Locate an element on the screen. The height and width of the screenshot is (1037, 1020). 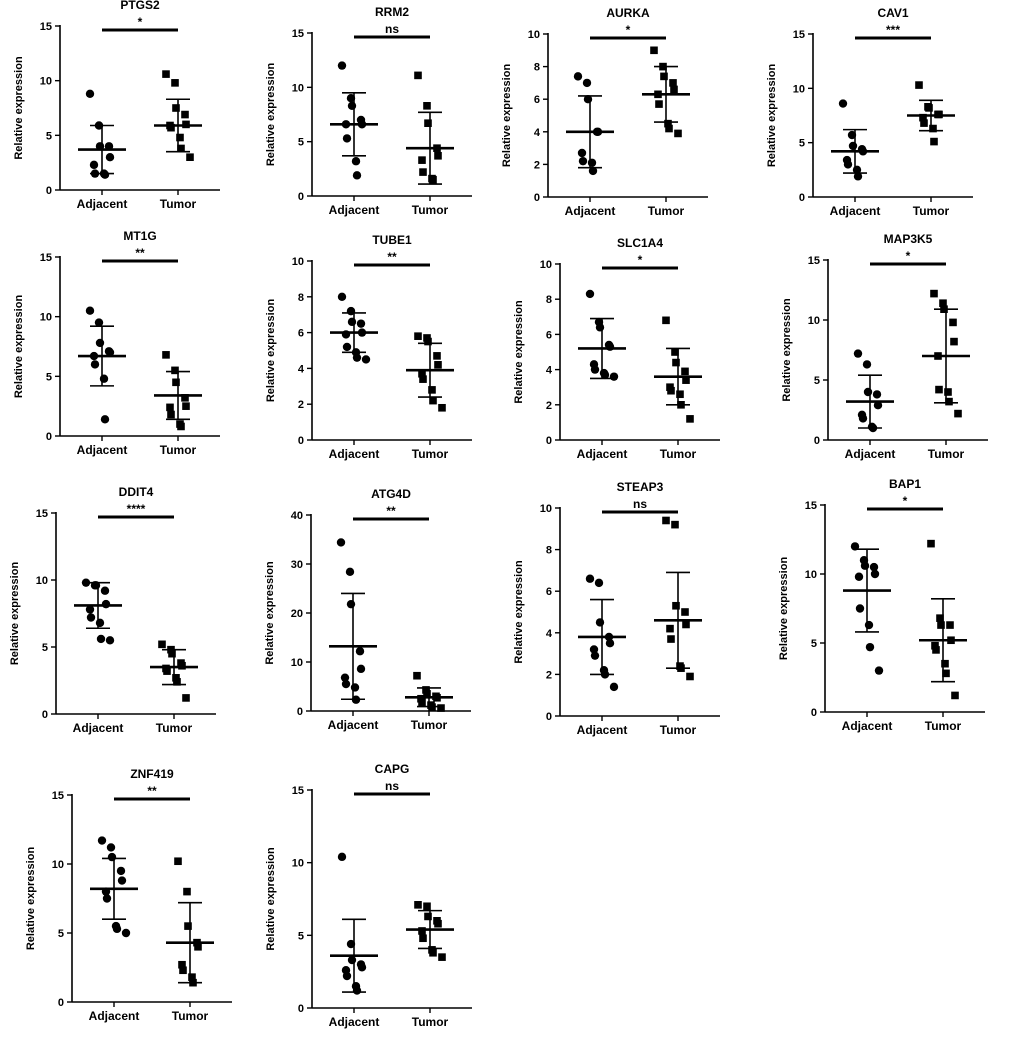
chart-title: CAV1 is located at coordinates (892, 13).